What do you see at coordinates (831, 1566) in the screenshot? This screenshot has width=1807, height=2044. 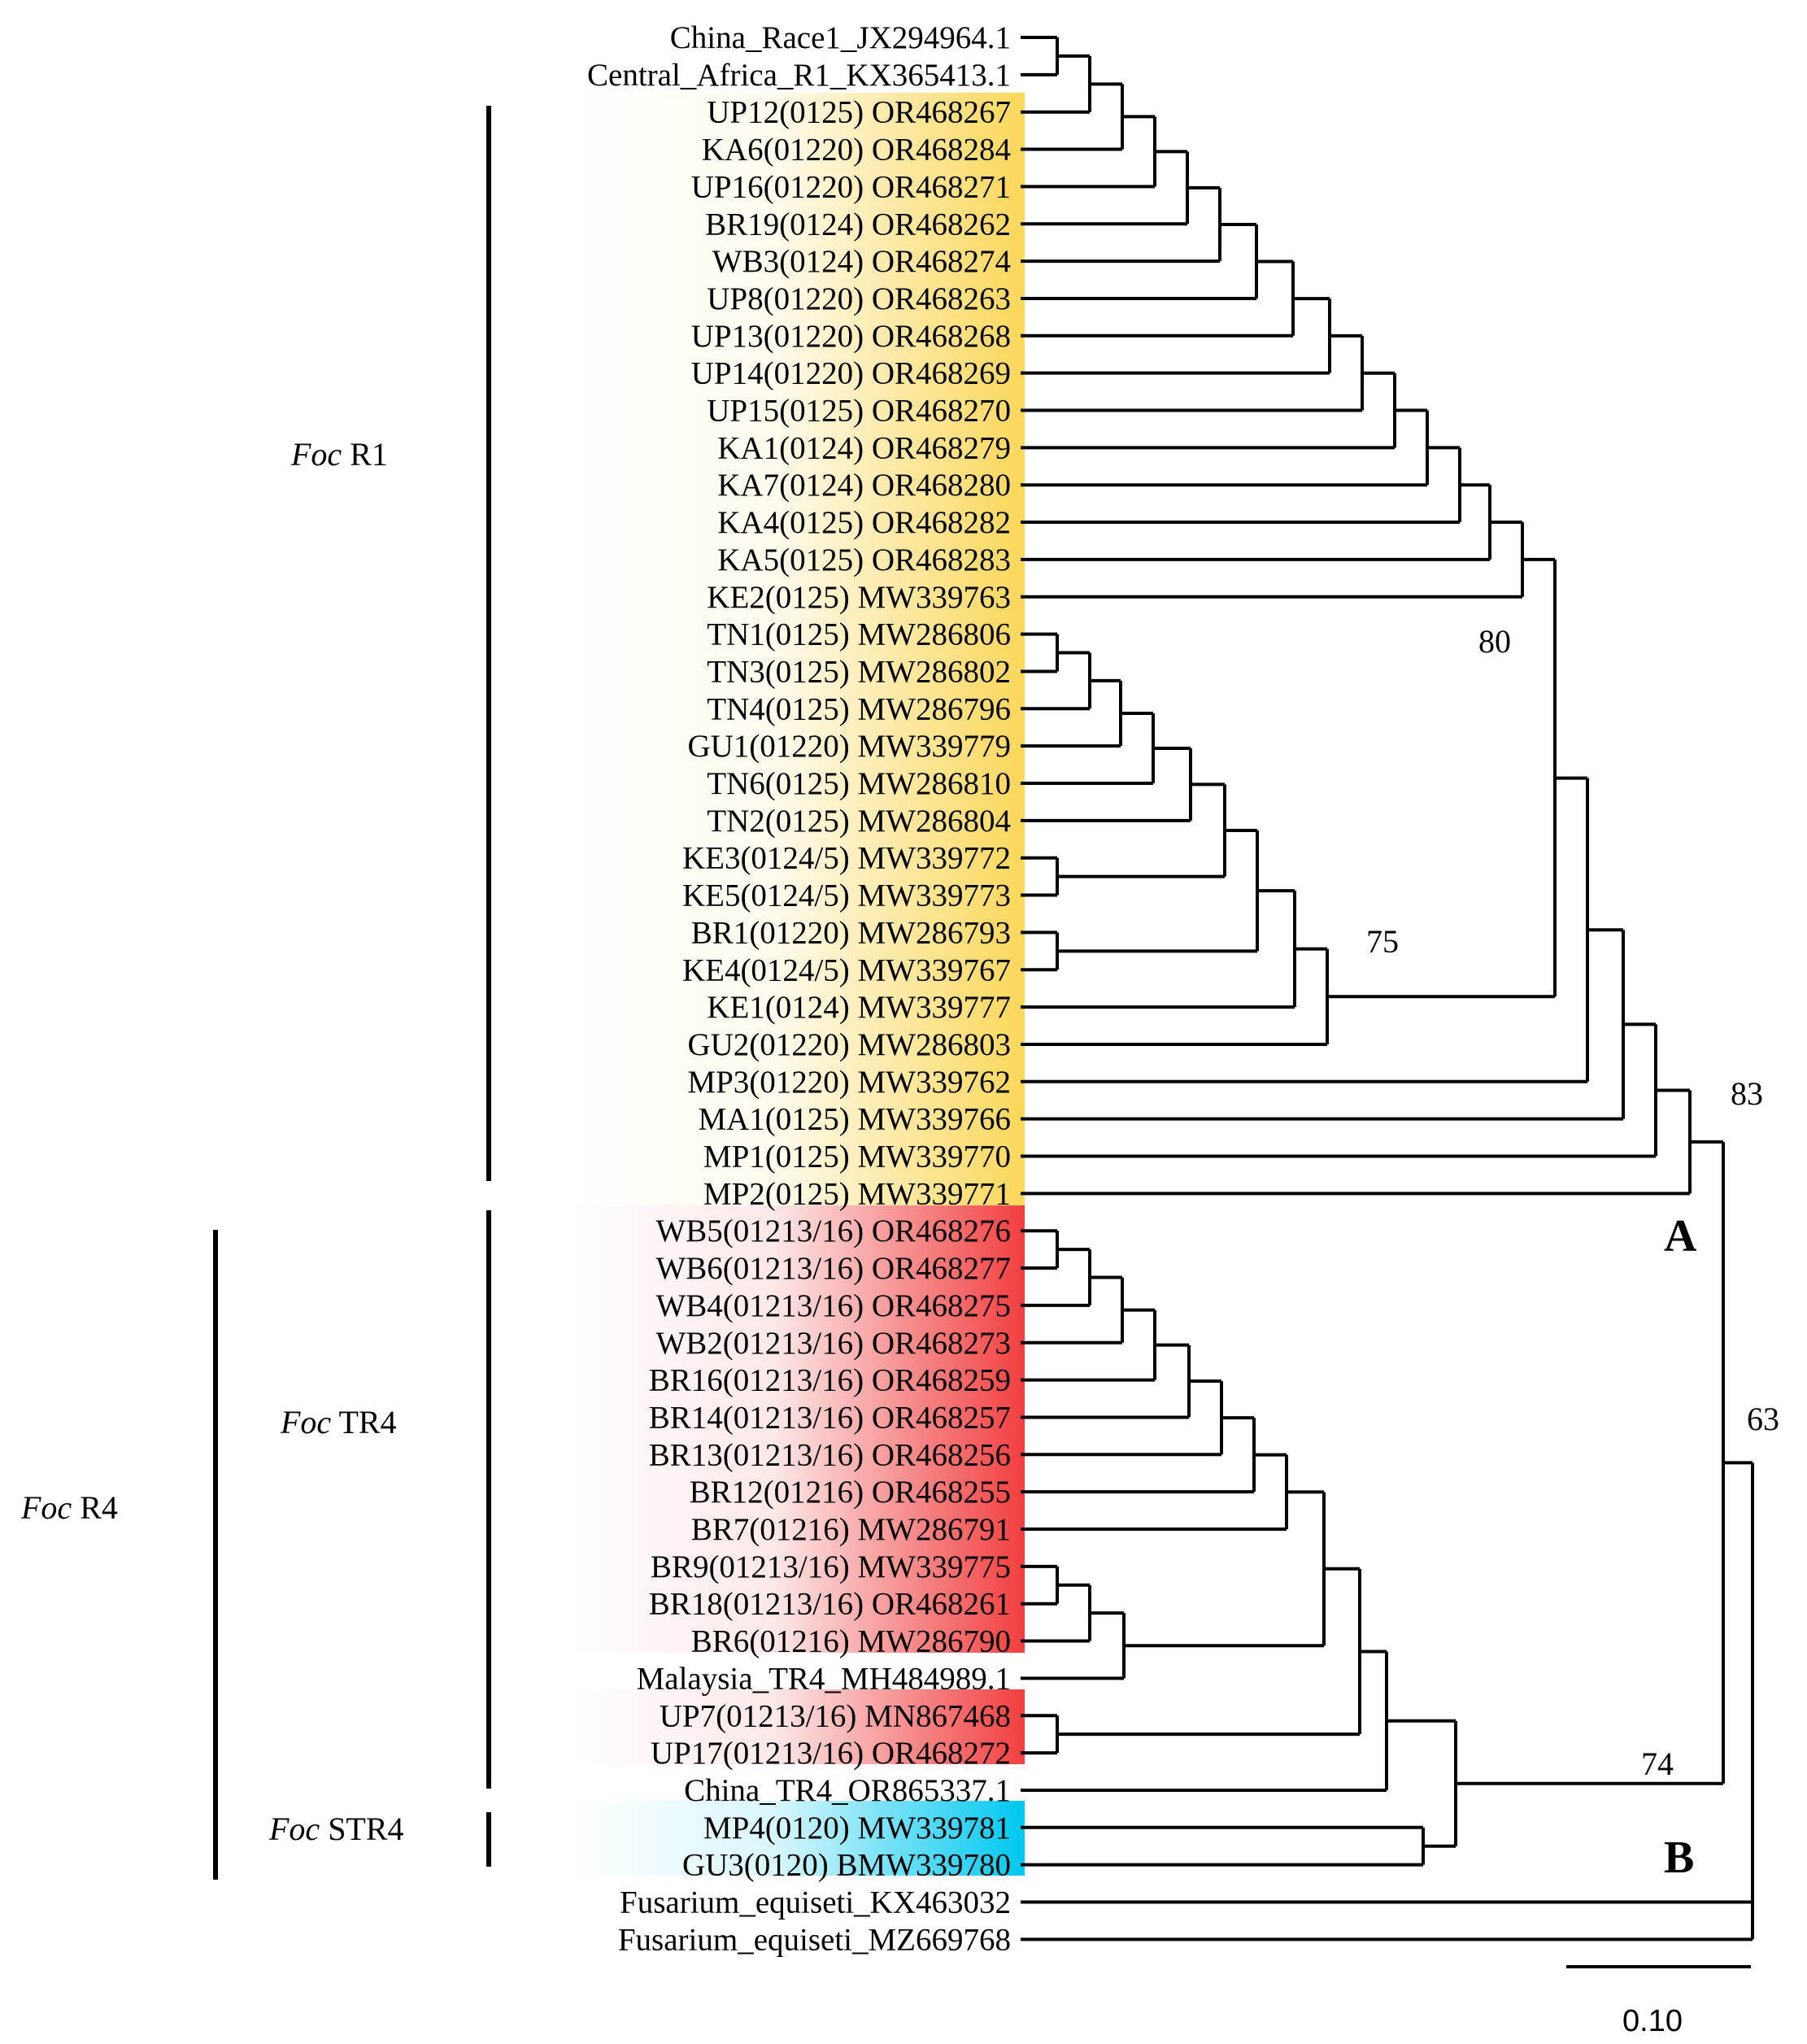 I see `taxon-label: BR9(01213/16) MW339775` at bounding box center [831, 1566].